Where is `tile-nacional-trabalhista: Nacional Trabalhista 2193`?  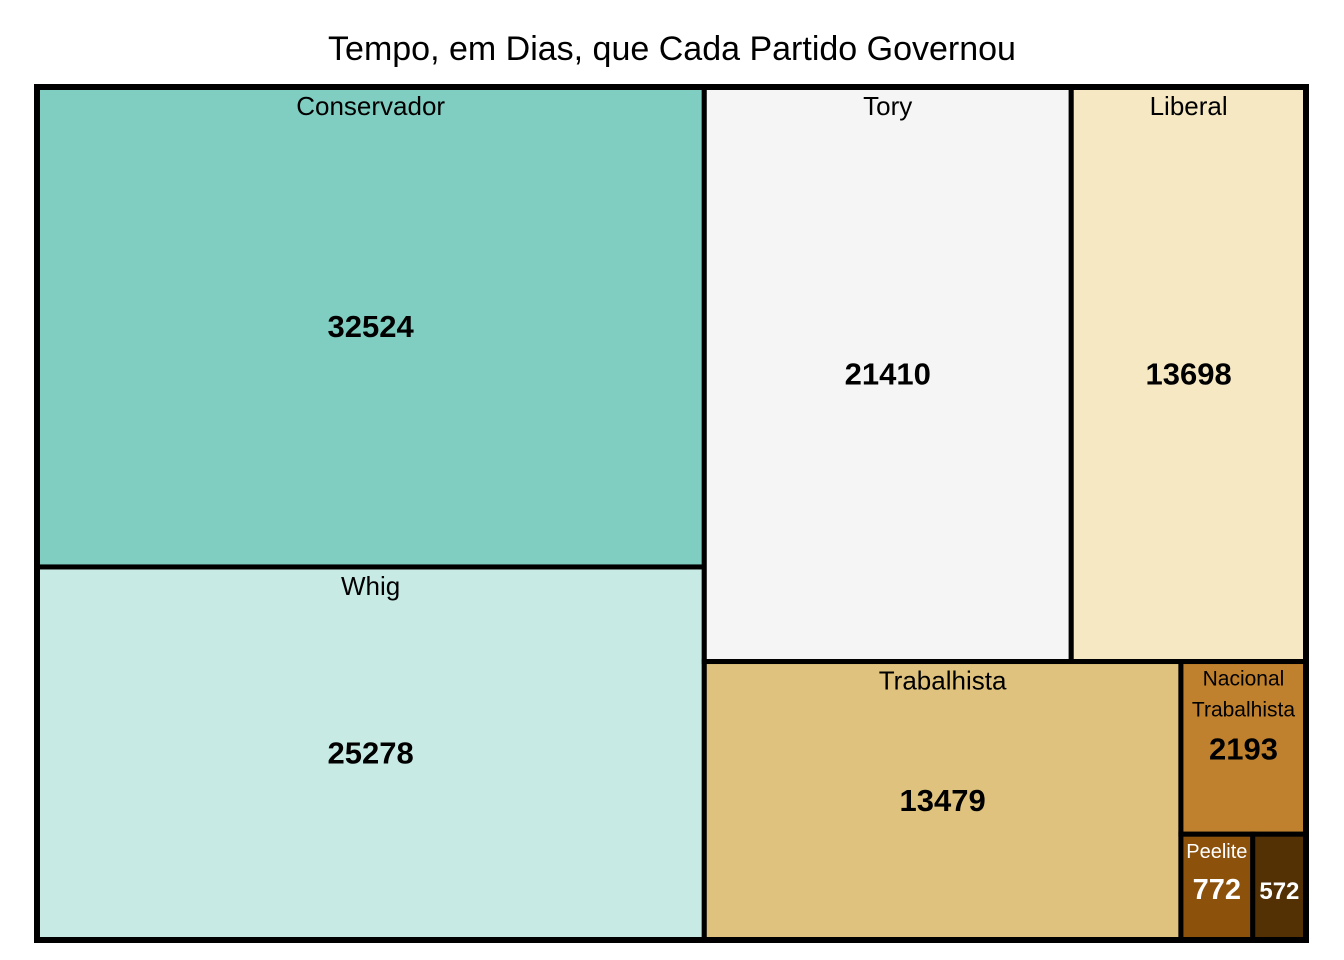 tile-nacional-trabalhista: Nacional Trabalhista 2193 is located at coordinates (1243, 748).